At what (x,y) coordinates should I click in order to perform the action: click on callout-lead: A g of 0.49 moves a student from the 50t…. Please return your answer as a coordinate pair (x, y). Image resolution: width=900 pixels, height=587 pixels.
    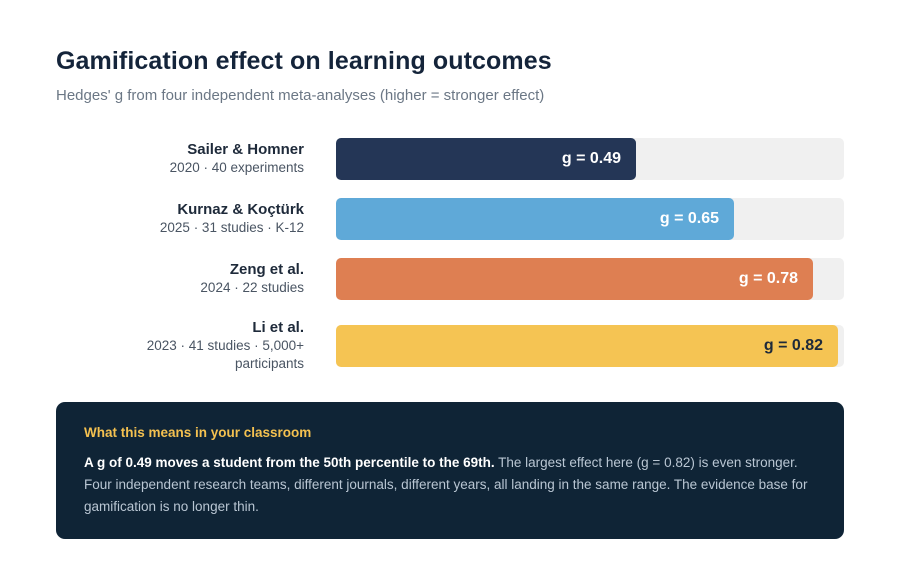
    Looking at the image, I should click on (289, 462).